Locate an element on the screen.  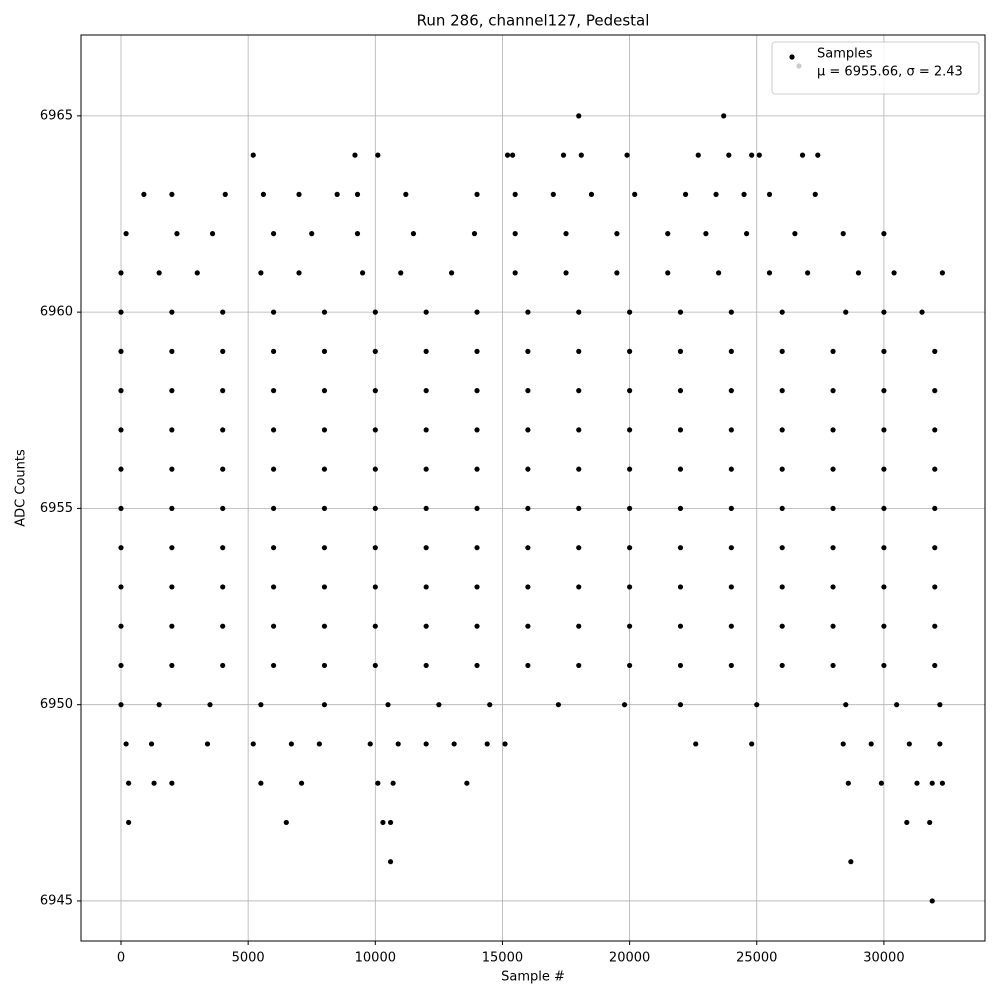
y-tick-label: 6955 is located at coordinates (56, 508).